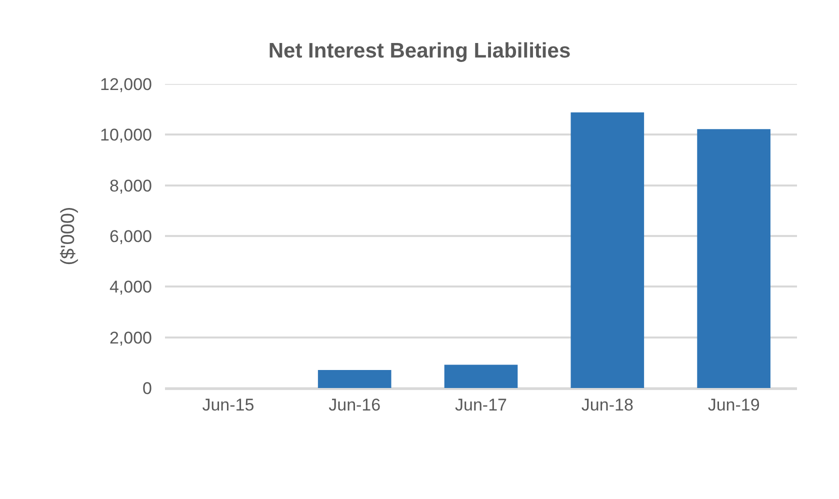 The width and height of the screenshot is (839, 499). I want to click on x-tick-label: Jun-16, so click(354, 404).